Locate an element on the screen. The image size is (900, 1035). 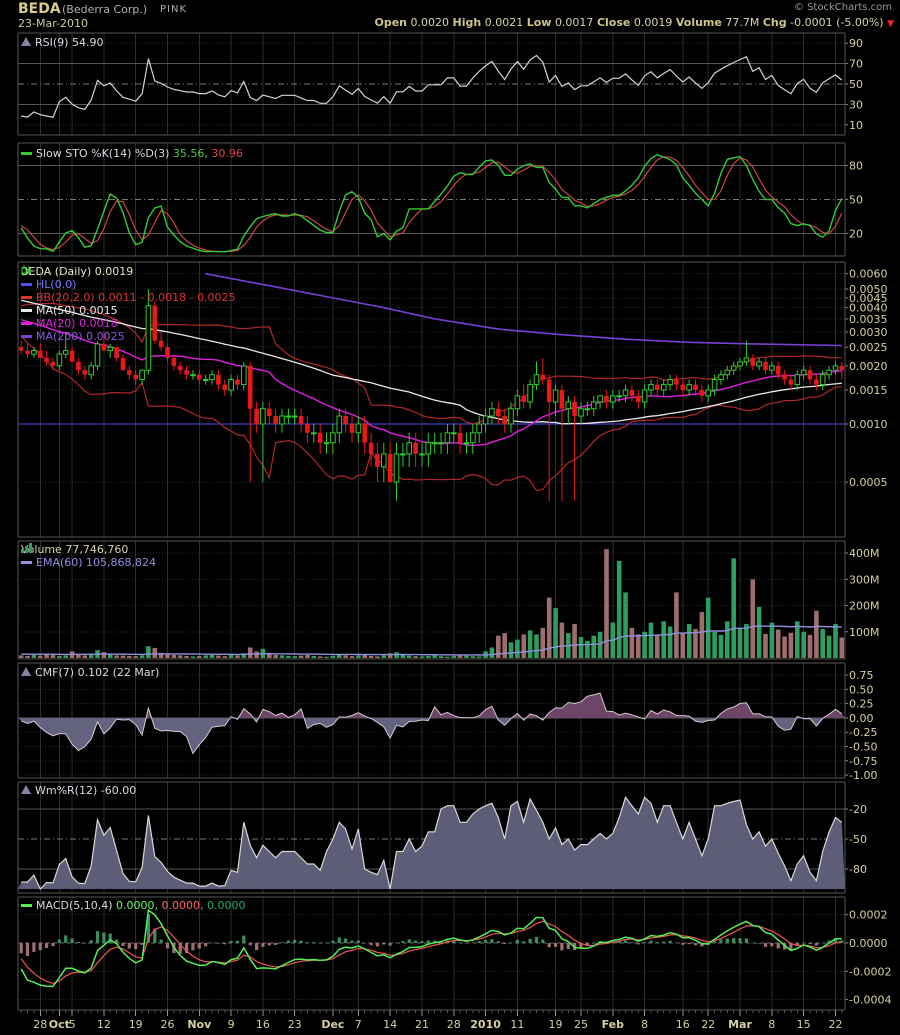
svg-text: 0.0035 is located at coordinates (868, 319).